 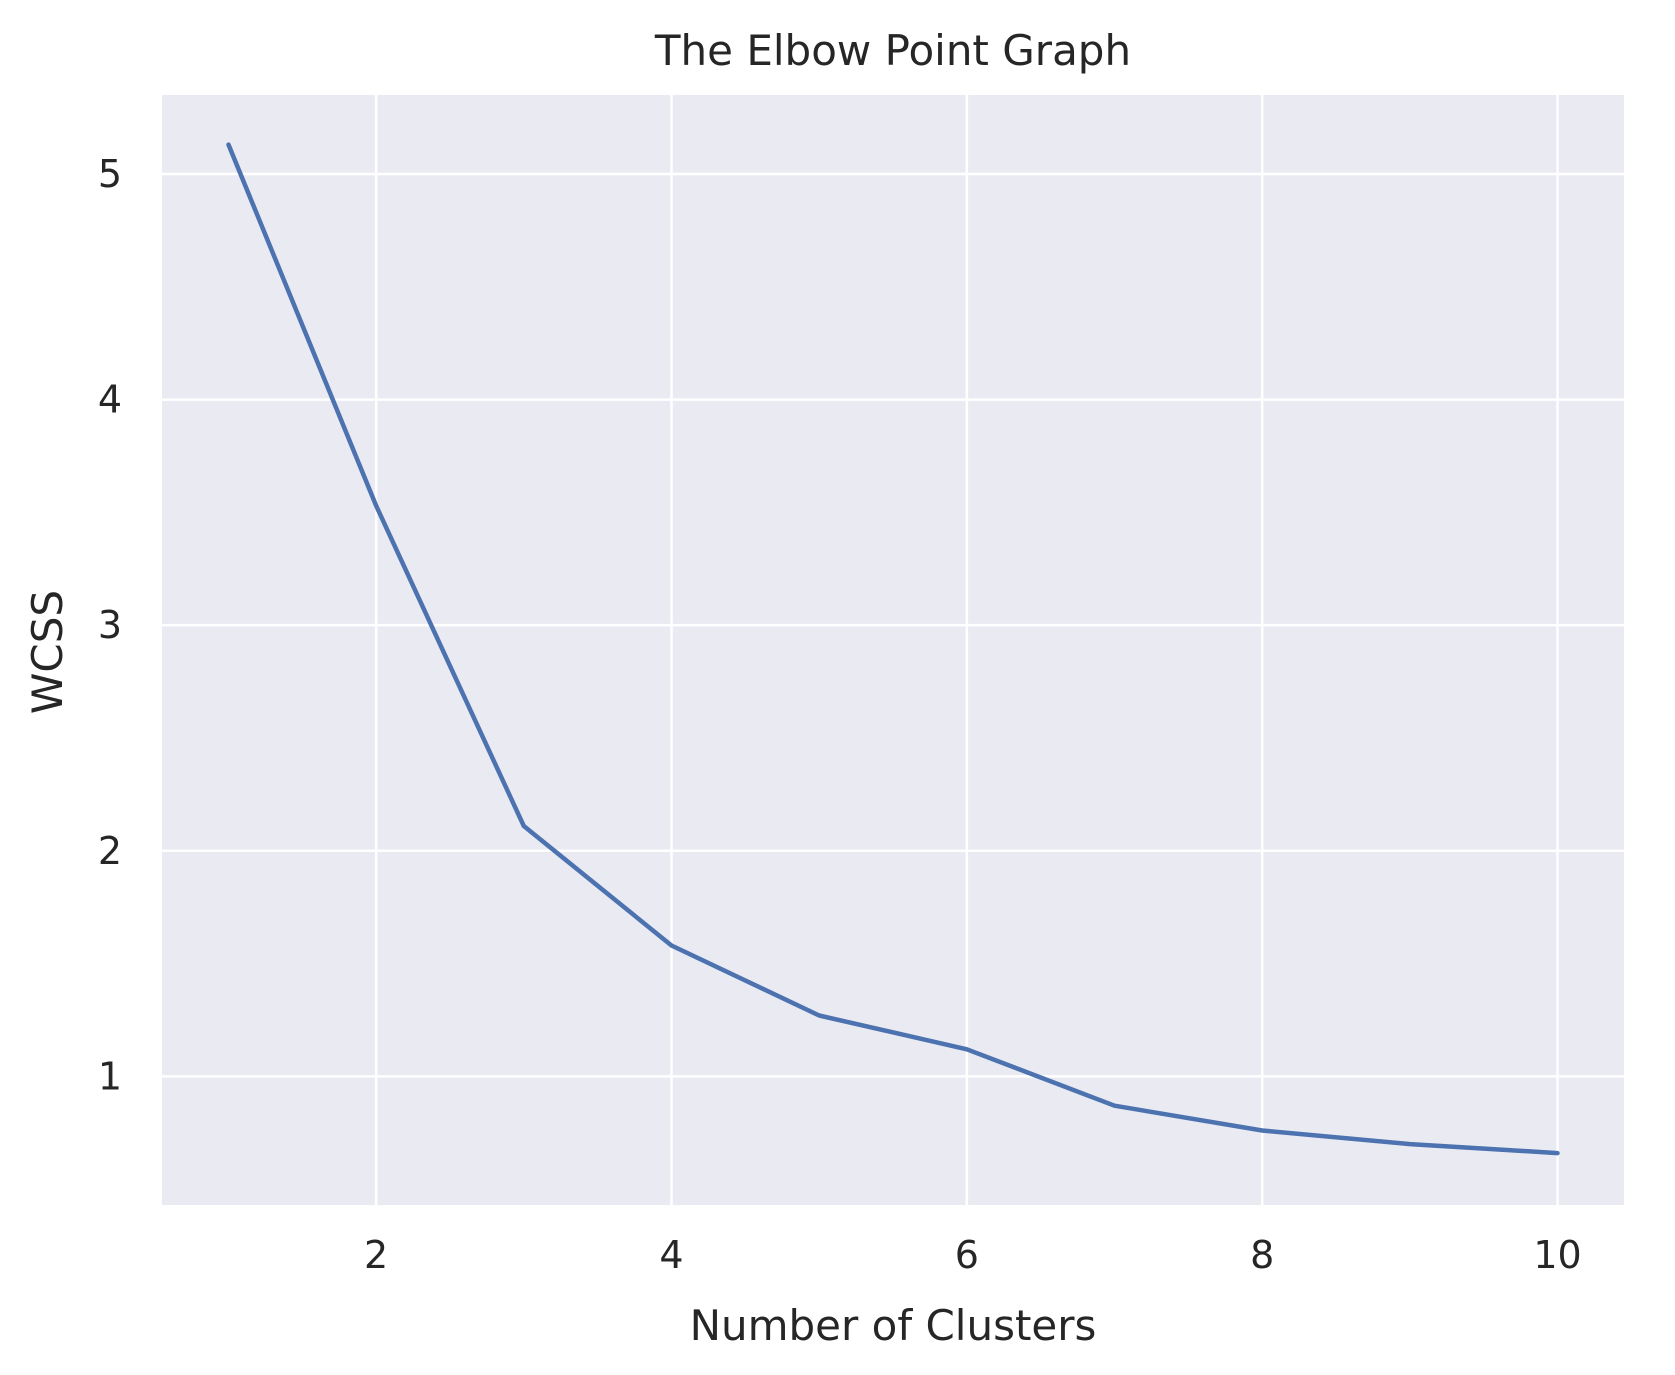 I want to click on x-tick-labels: 2 4 6 8 10, so click(x=973, y=1255).